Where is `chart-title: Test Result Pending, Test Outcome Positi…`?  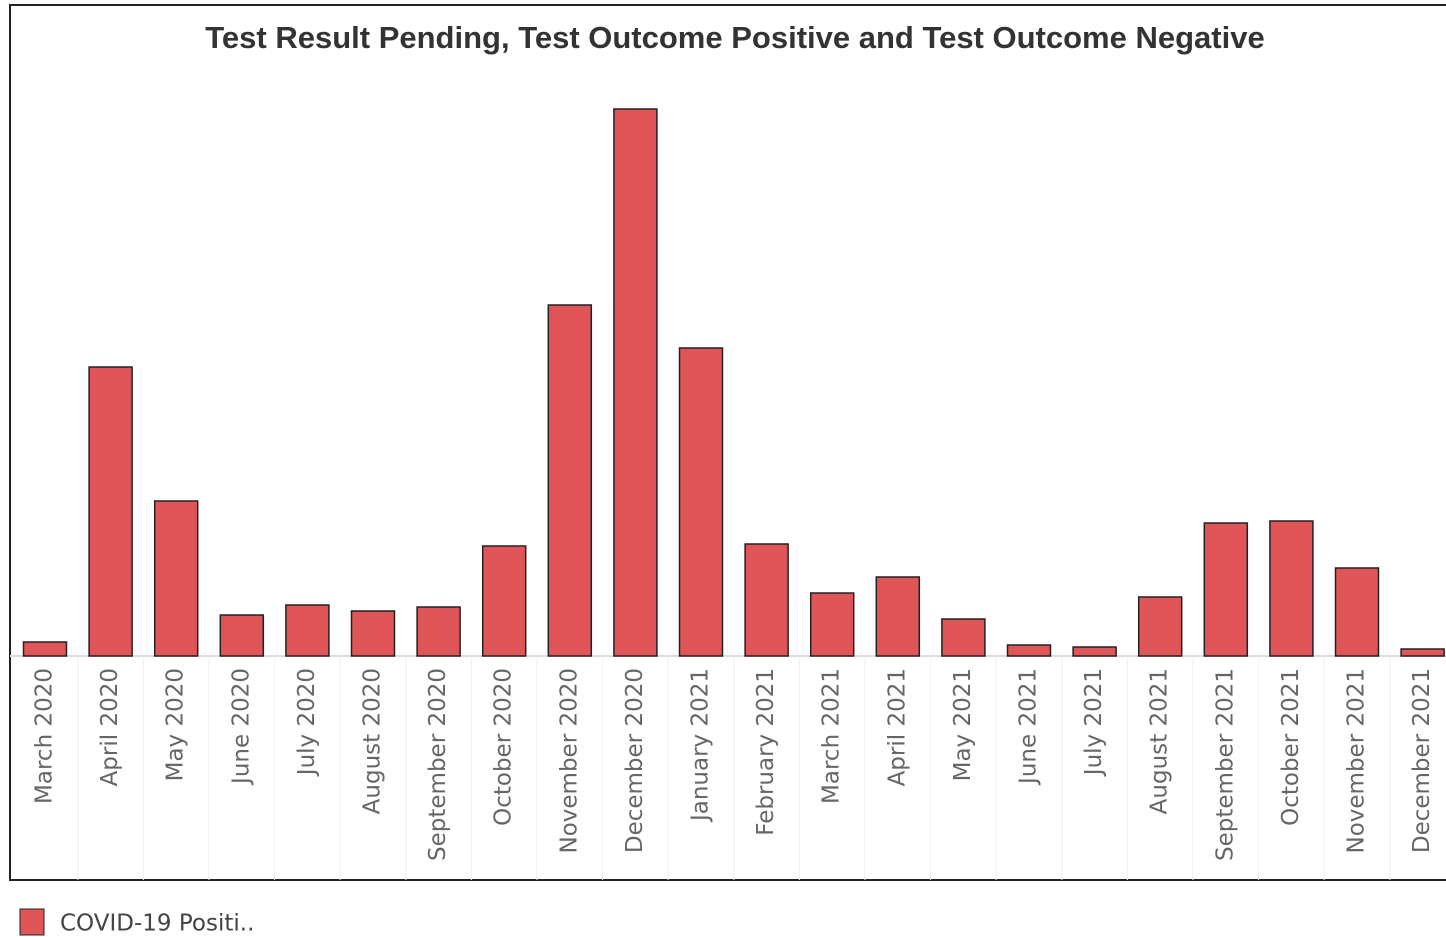
chart-title: Test Result Pending, Test Outcome Positi… is located at coordinates (734, 37).